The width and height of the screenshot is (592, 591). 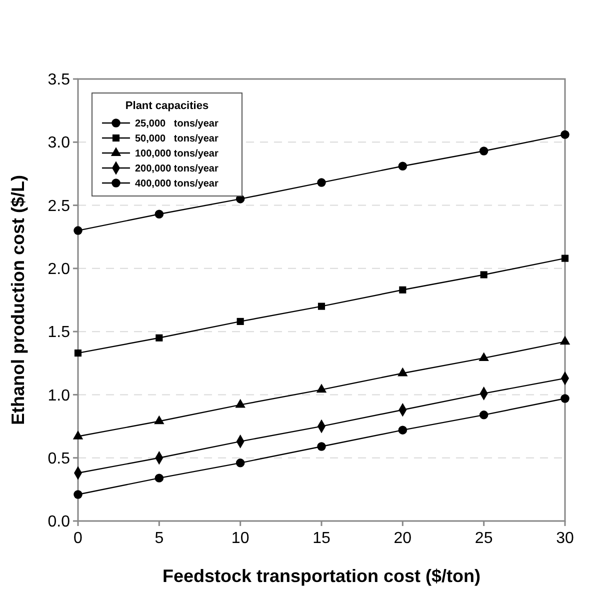 I want to click on y-tick-label: 2.5, so click(x=59, y=206).